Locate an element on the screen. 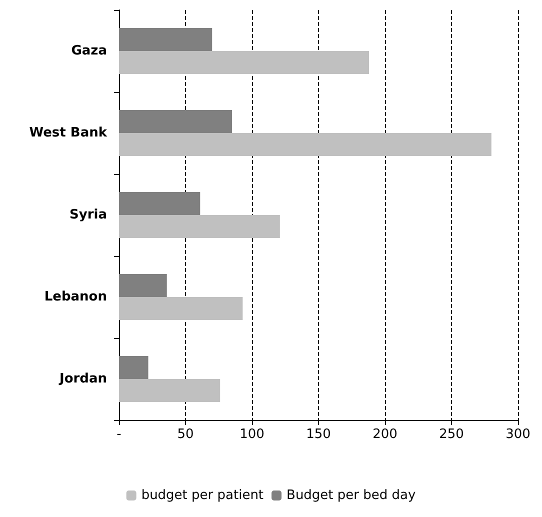  y-tick-label: West Bank is located at coordinates (68, 133).